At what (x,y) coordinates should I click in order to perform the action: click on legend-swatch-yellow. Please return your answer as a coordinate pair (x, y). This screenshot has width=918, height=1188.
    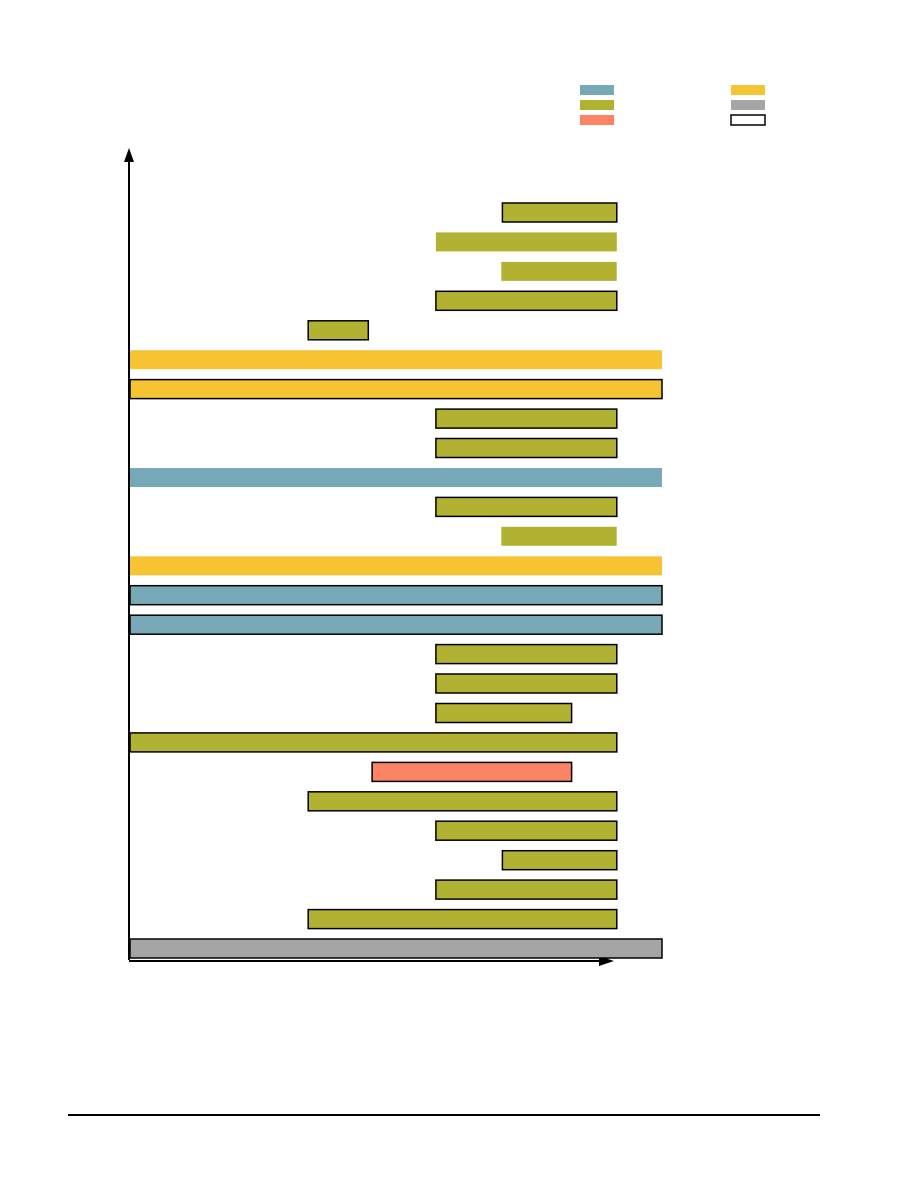
    Looking at the image, I should click on (748, 90).